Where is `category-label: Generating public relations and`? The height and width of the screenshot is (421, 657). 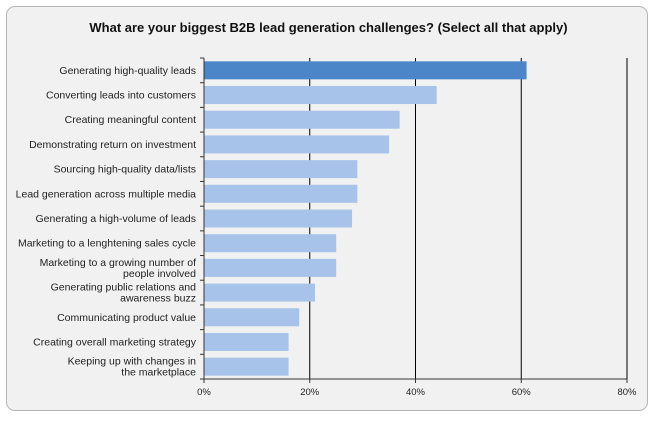 category-label: Generating public relations and is located at coordinates (124, 288).